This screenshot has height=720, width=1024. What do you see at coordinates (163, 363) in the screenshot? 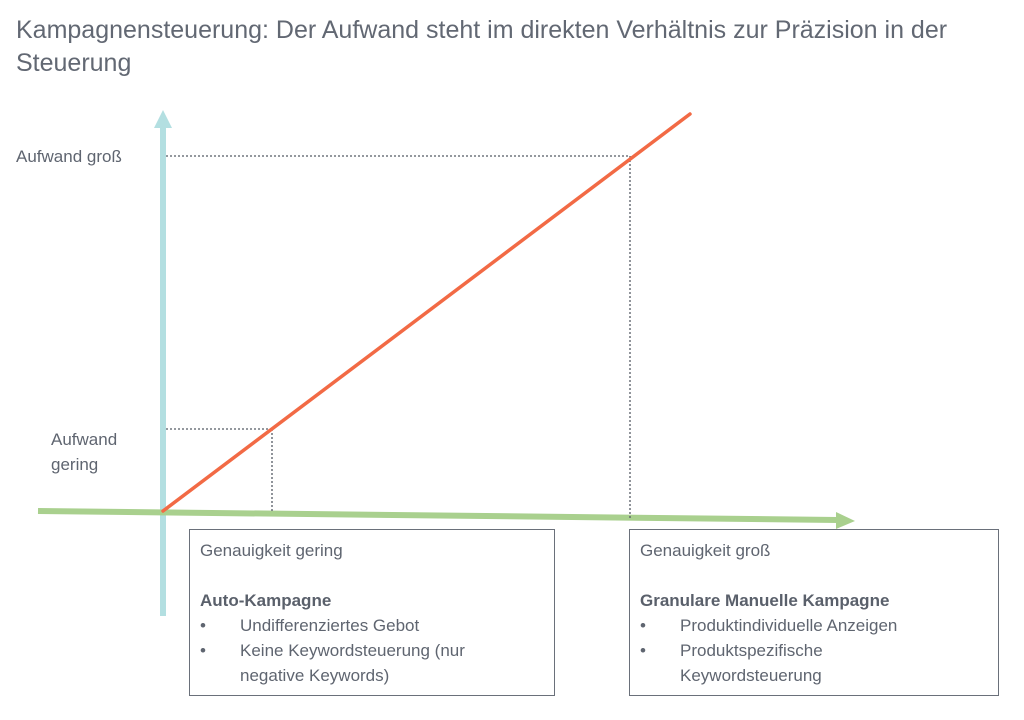
I see `y-axis` at bounding box center [163, 363].